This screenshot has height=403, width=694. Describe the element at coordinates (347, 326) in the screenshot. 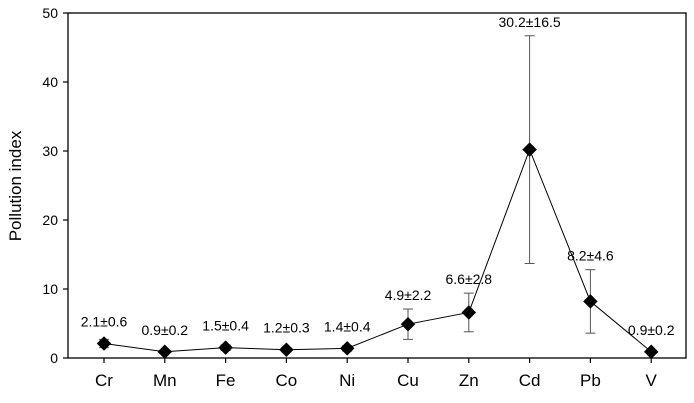

I see `data-label: 1.4±0.4` at that location.